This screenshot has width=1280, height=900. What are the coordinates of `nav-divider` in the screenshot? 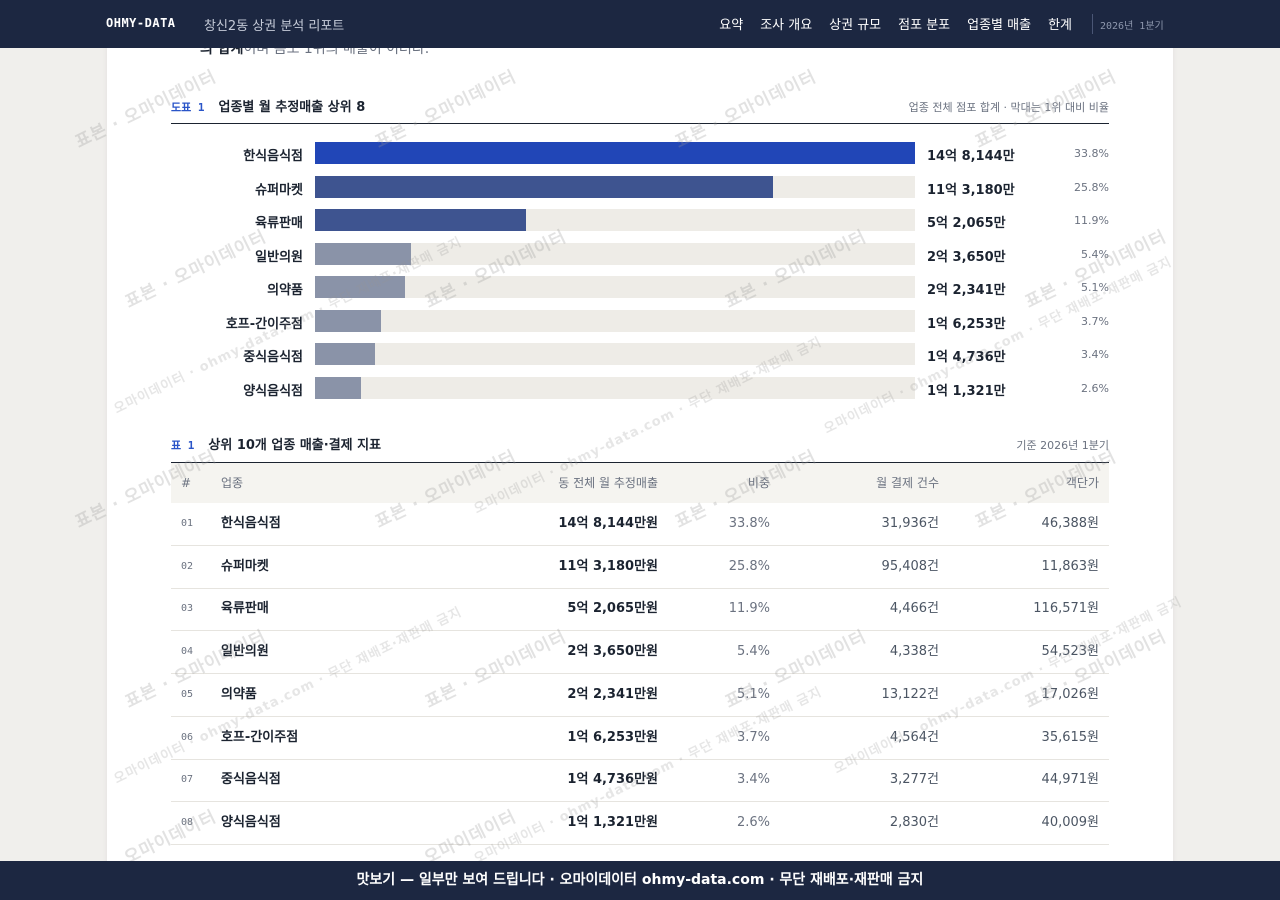 It's located at (1092, 24).